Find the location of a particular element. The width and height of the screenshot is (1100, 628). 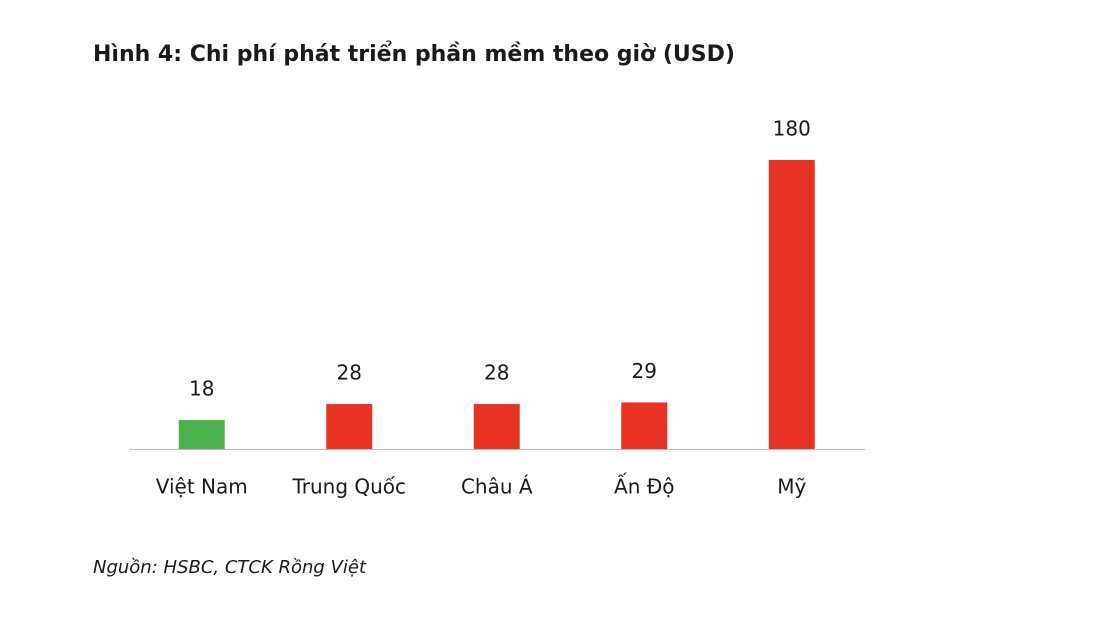

data-label: 29 is located at coordinates (644, 371).